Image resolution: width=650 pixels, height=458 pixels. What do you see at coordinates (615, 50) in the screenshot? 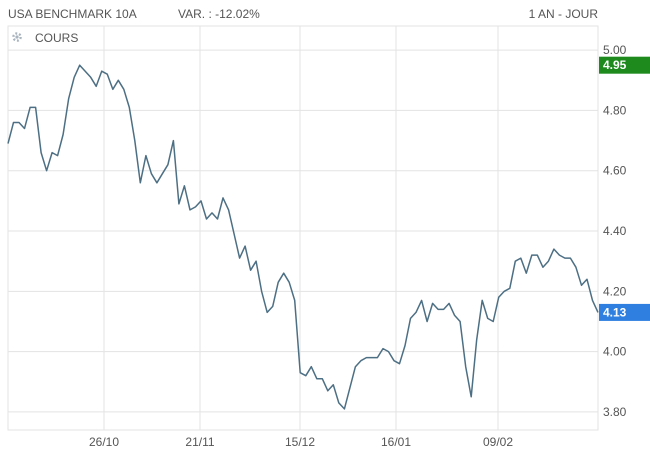
I see `y-tick-label: 5.00` at bounding box center [615, 50].